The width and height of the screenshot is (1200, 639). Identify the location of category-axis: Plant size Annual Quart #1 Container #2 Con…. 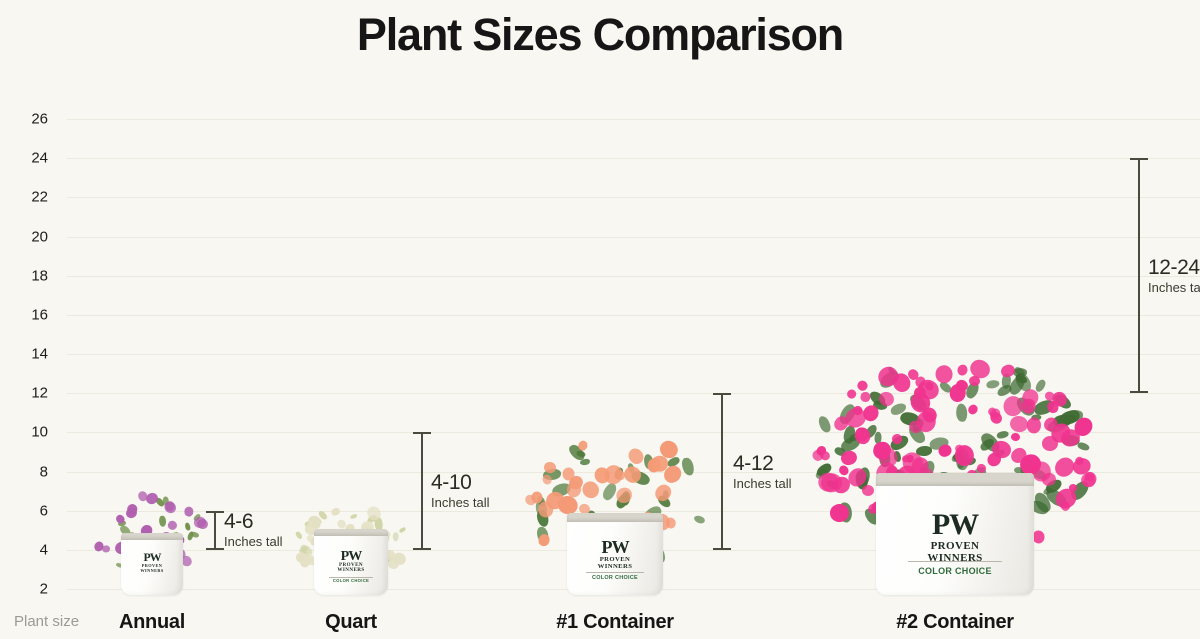
(600, 621).